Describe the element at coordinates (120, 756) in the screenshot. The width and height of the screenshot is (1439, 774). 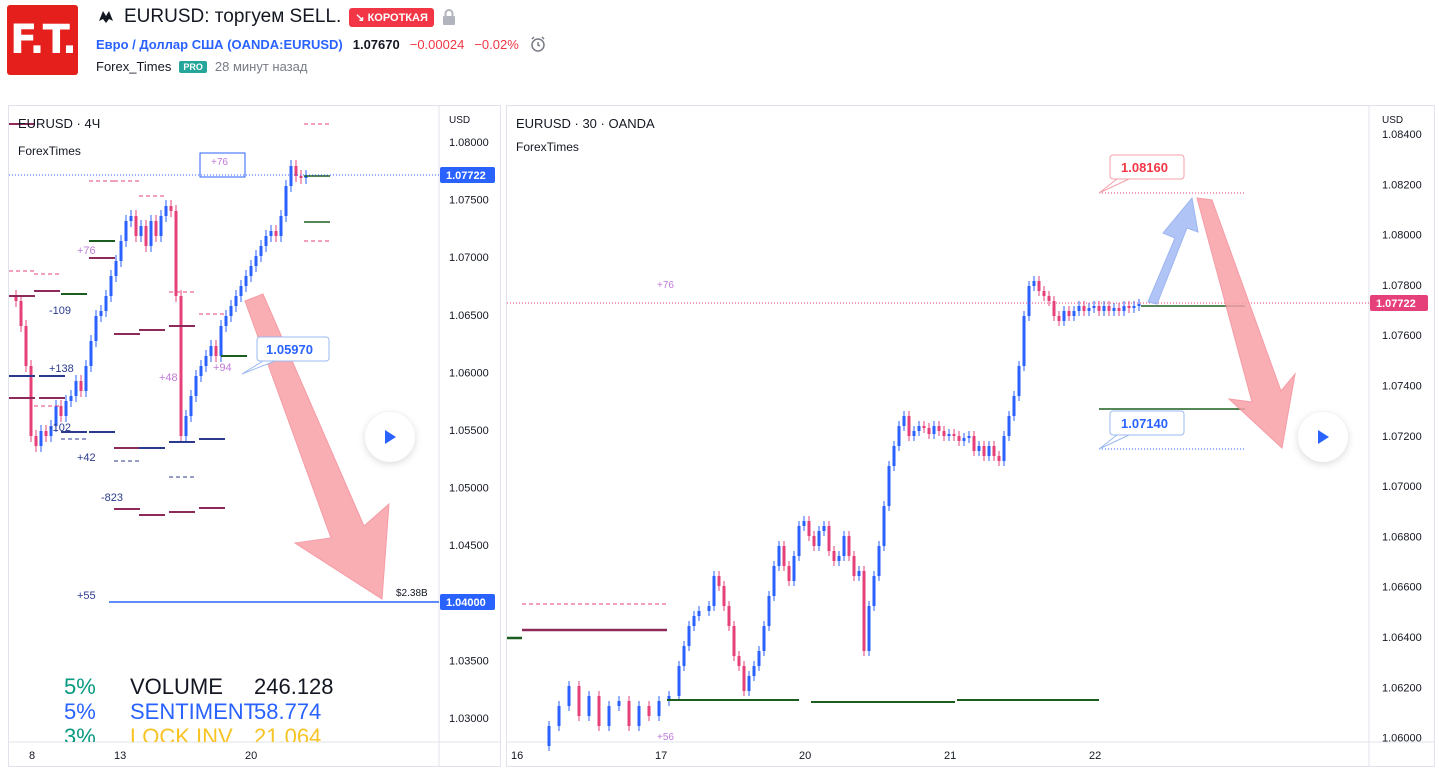
I see `time-tick-label: 13` at that location.